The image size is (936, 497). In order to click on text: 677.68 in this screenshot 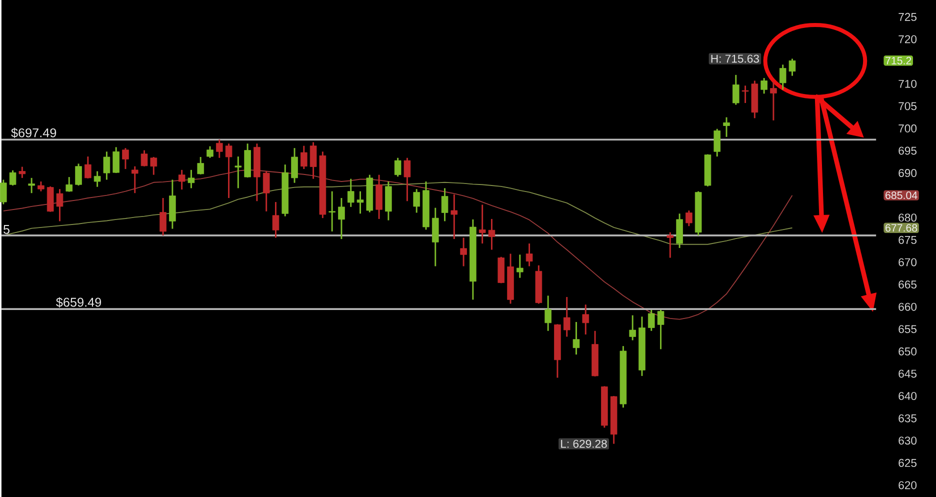, I will do `click(902, 228)`.